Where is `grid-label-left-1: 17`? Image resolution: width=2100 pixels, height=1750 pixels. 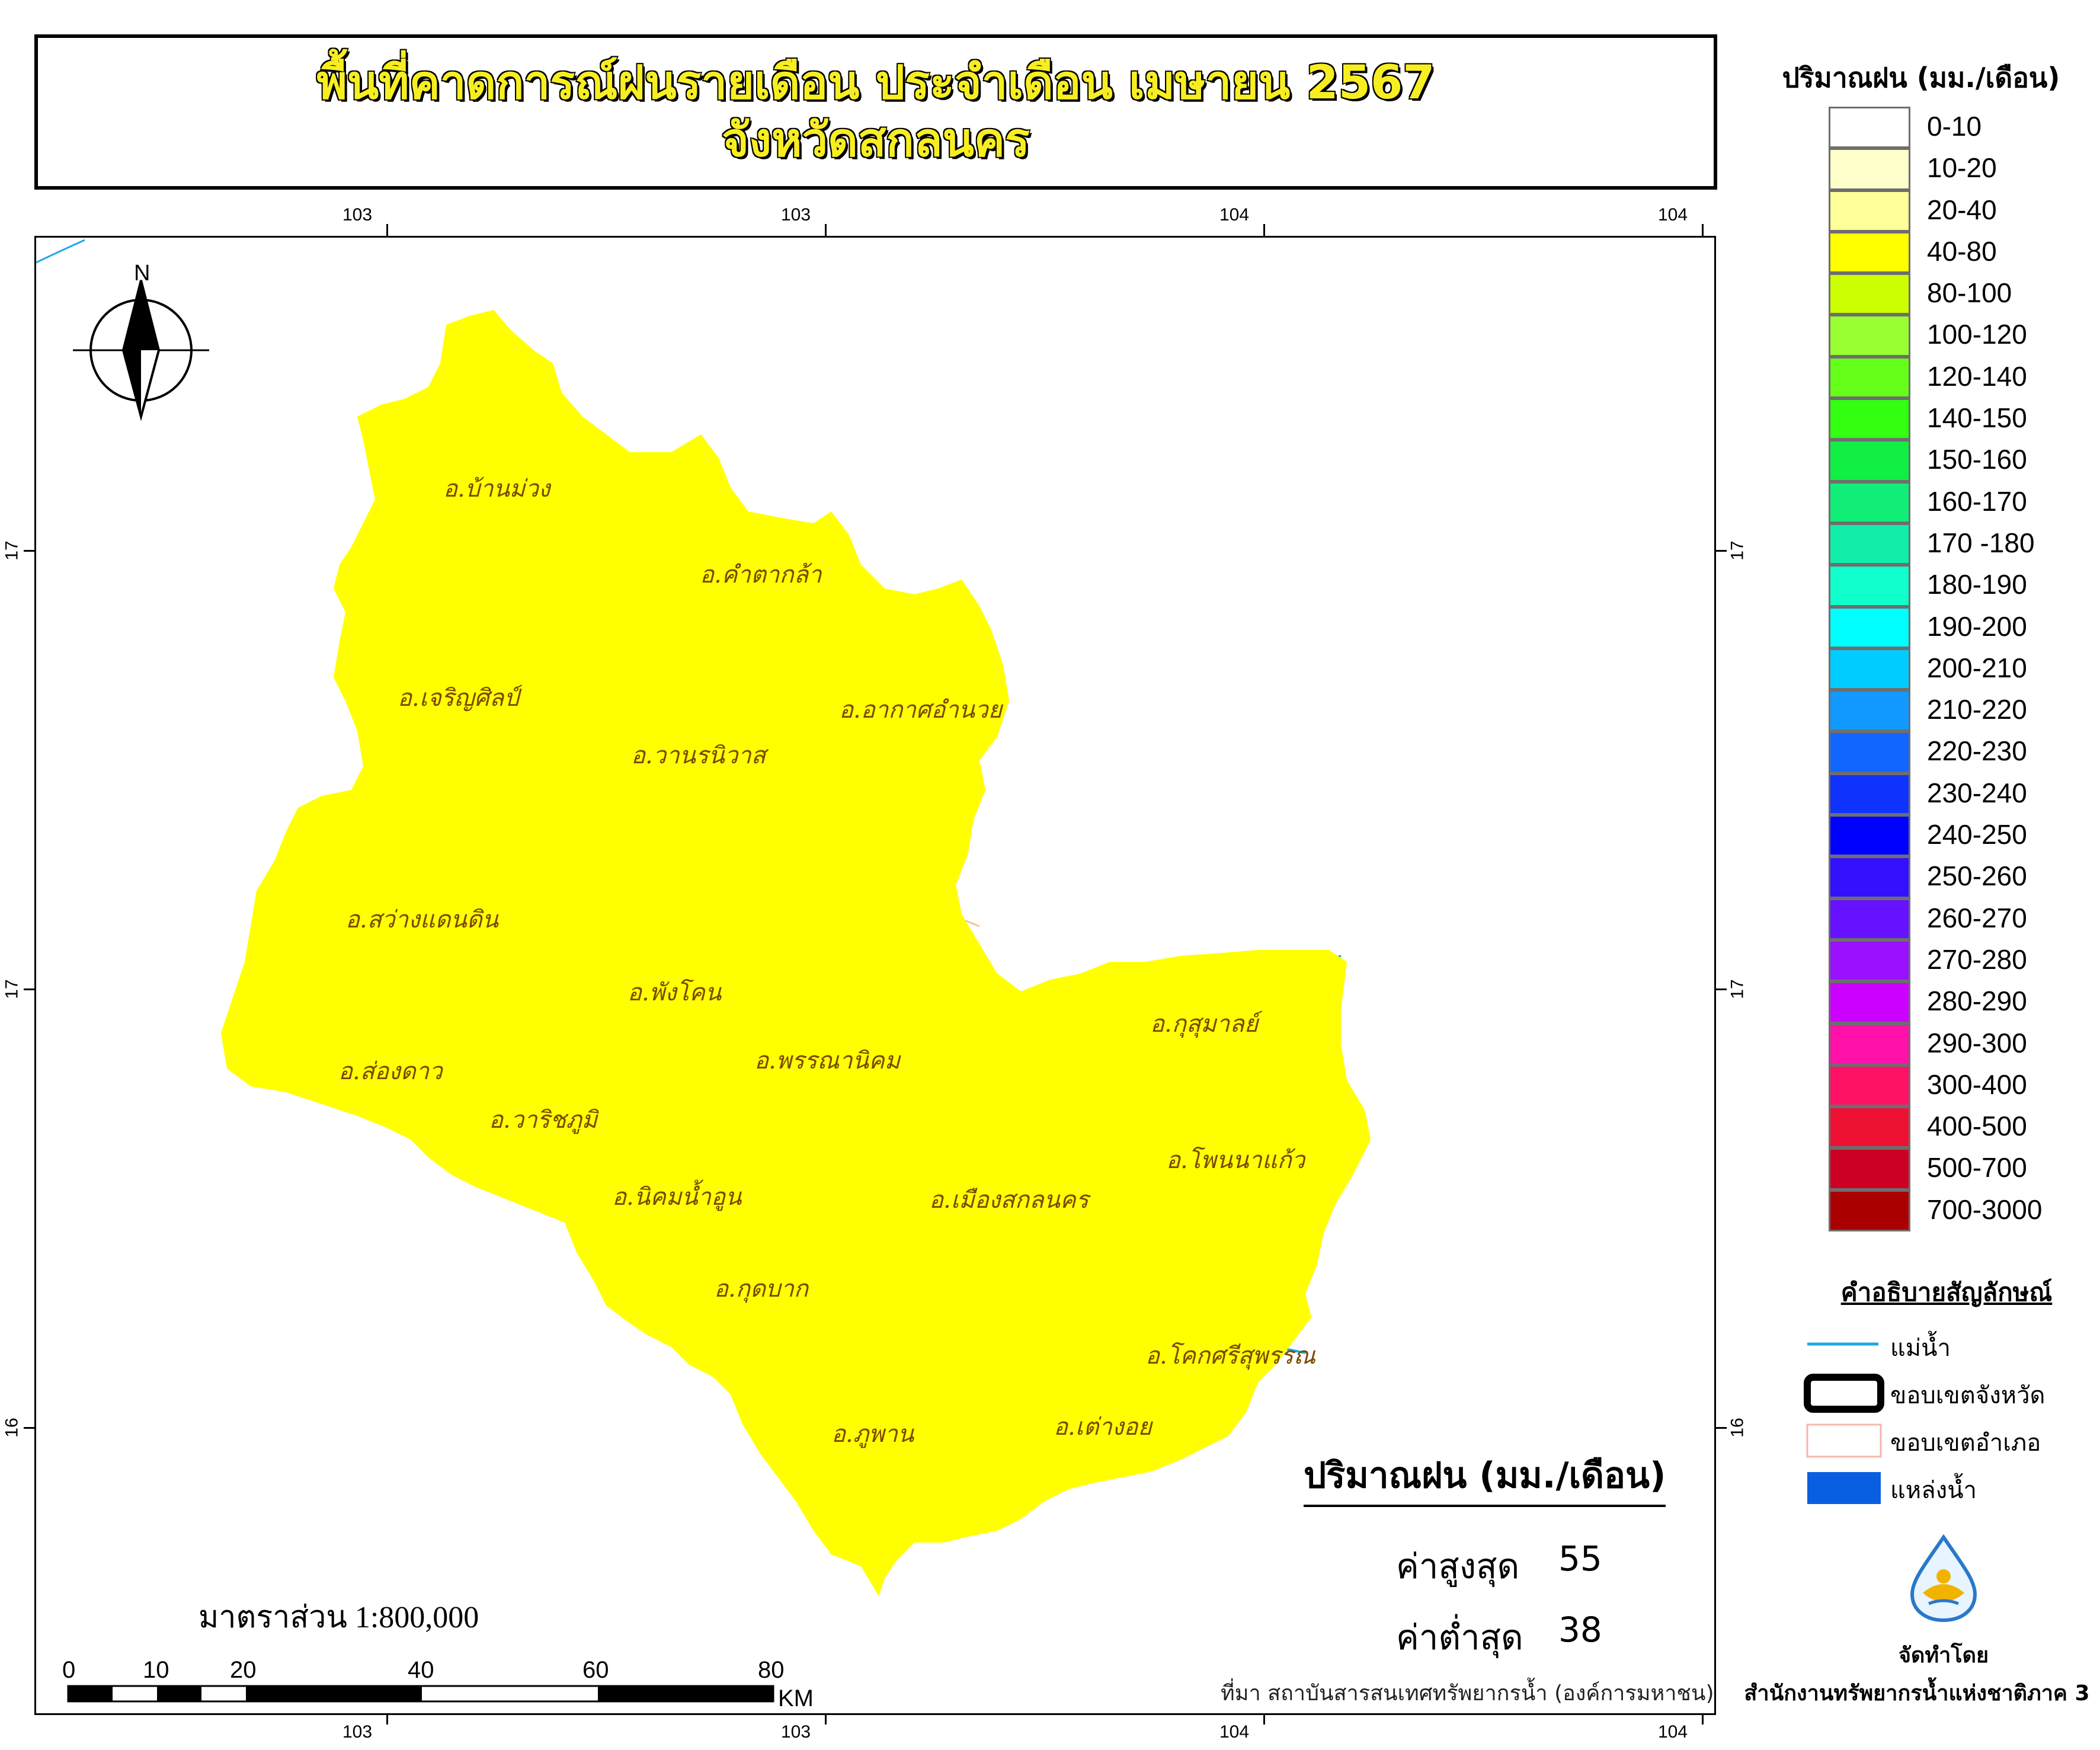 grid-label-left-1: 17 is located at coordinates (12, 550).